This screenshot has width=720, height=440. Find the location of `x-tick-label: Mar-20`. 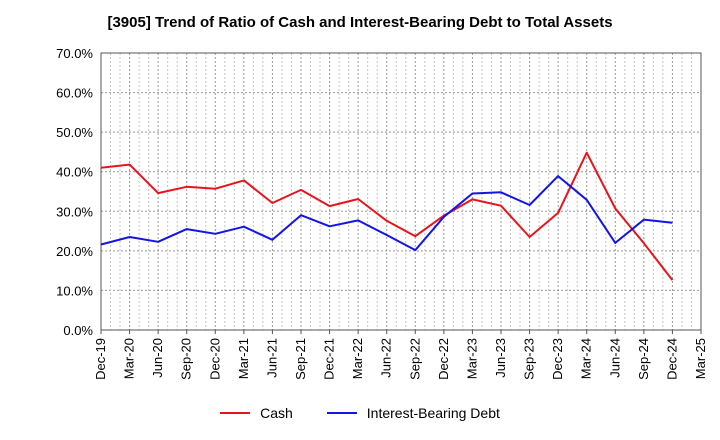

x-tick-label: Mar-20 is located at coordinates (129, 358).